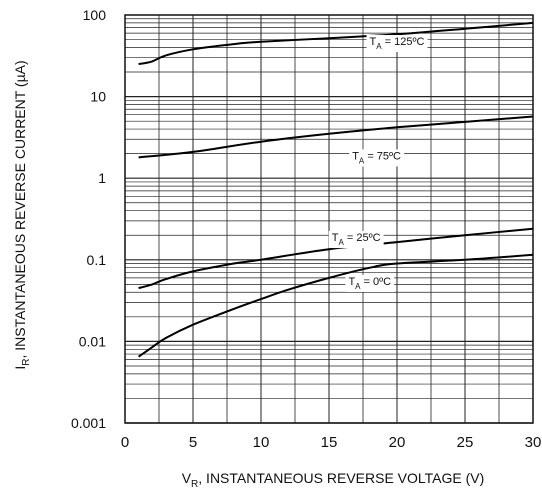  What do you see at coordinates (186, 478) in the screenshot?
I see `x-axis-symbol: V` at bounding box center [186, 478].